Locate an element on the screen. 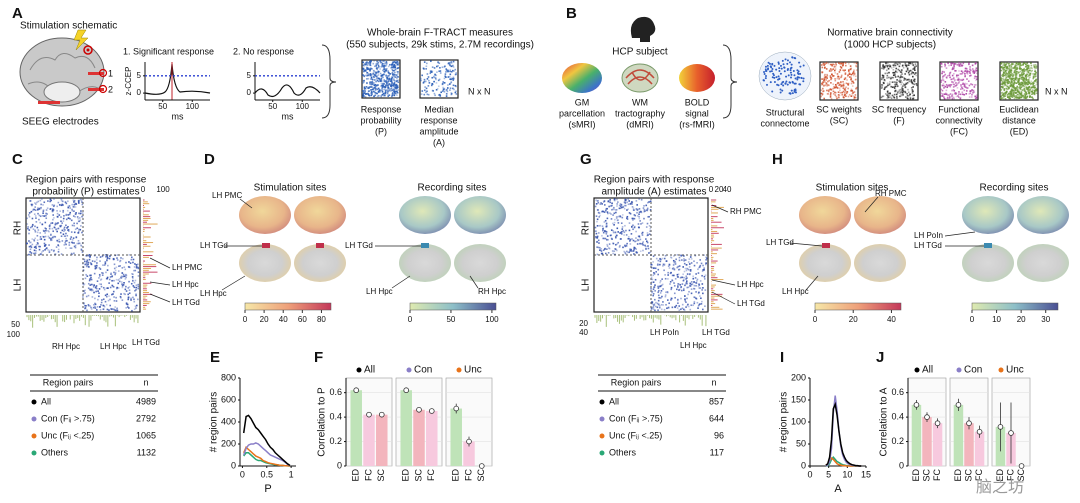 The width and height of the screenshot is (1080, 503). tick-label: 40 is located at coordinates (283, 319).